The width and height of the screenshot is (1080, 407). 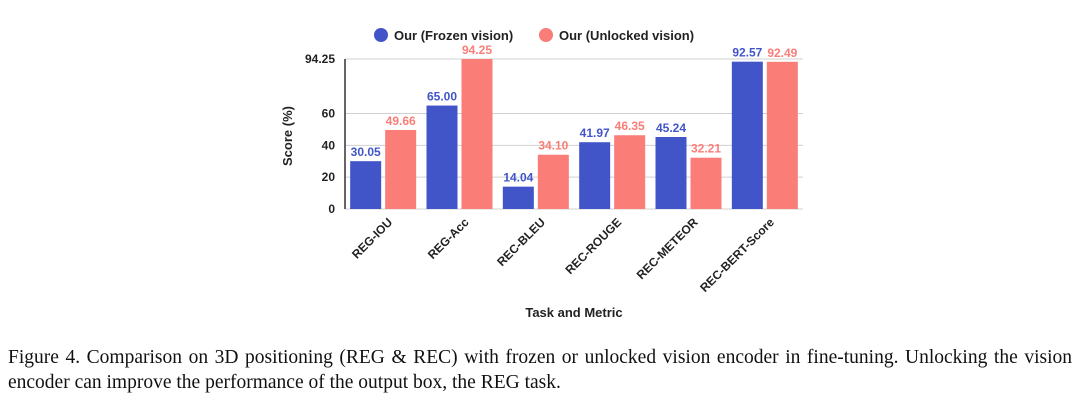 What do you see at coordinates (534, 35) in the screenshot?
I see `chart-legend: Our (Frozen vision) Our (Unlocked vision)` at bounding box center [534, 35].